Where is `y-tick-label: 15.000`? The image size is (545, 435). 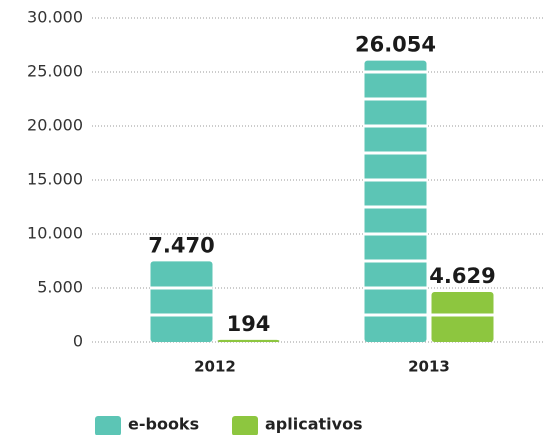 y-tick-label: 15.000 is located at coordinates (55, 179).